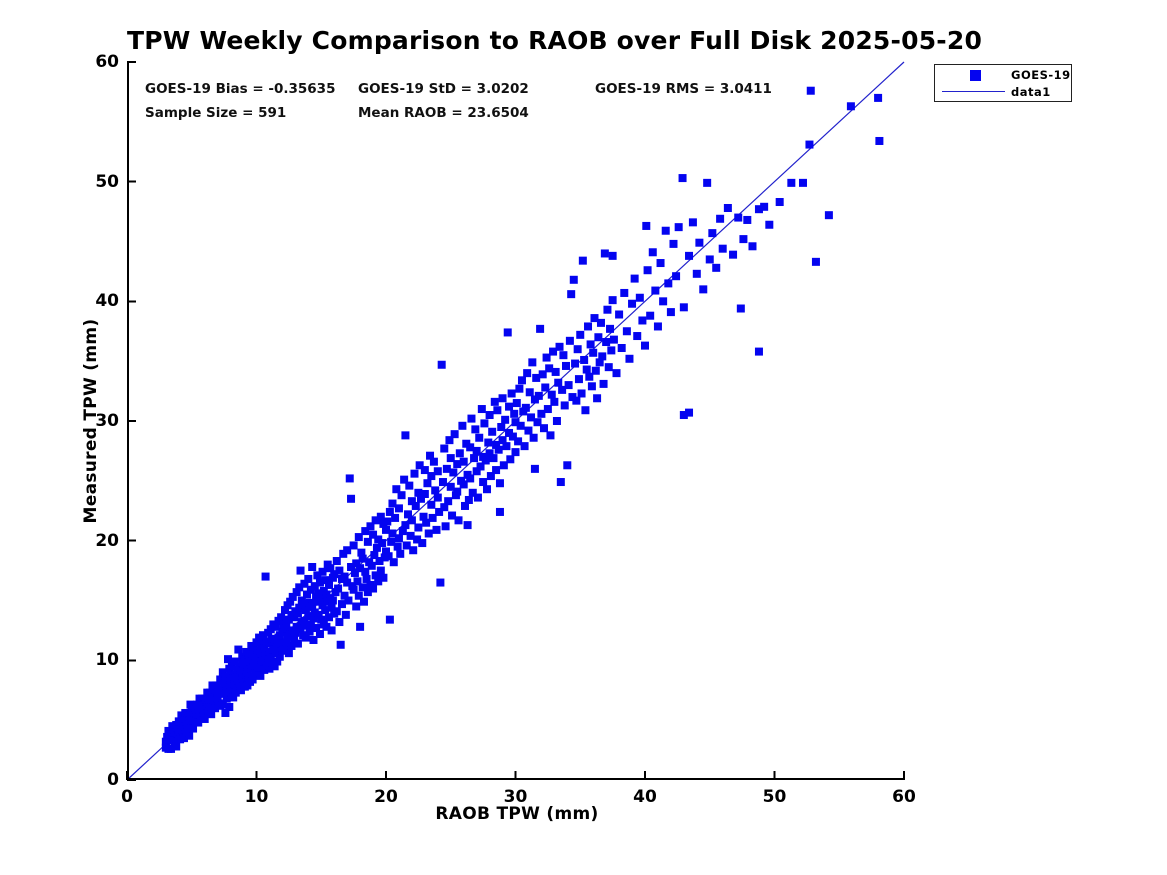 The height and width of the screenshot is (875, 1167). I want to click on y-tick-label: 0, so click(113, 780).